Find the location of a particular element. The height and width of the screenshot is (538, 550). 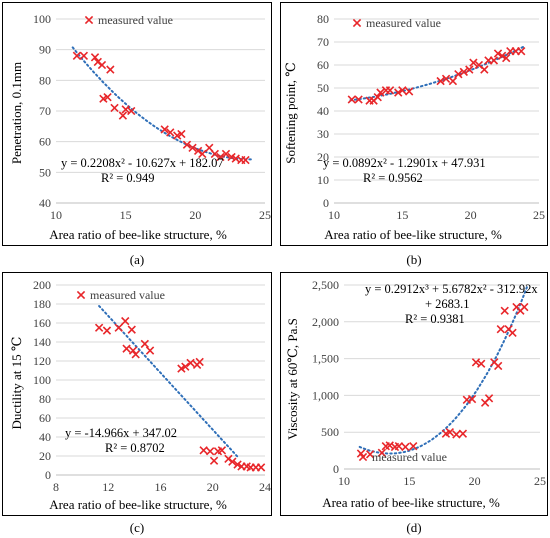

y-tick-label: 1,500 is located at coordinates (325, 359).